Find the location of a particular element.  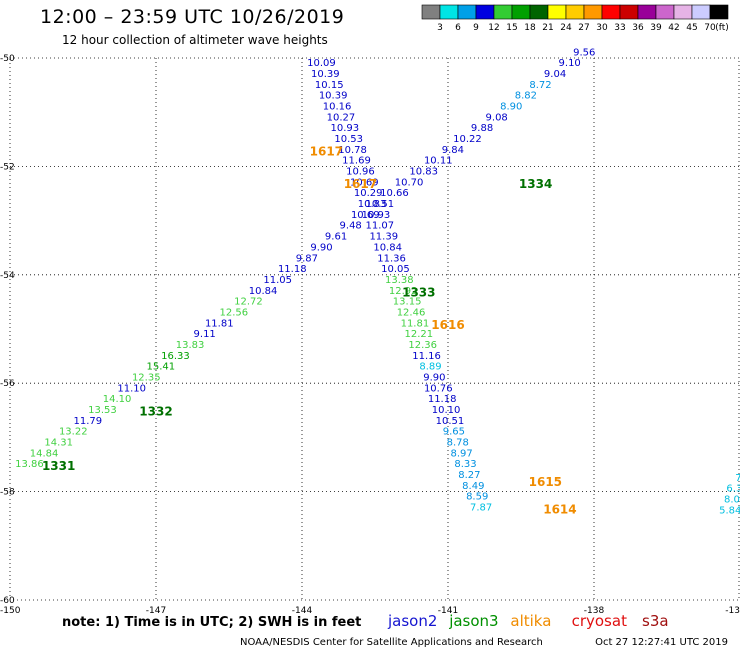

wave-height-value: 9.65 is located at coordinates (454, 432).